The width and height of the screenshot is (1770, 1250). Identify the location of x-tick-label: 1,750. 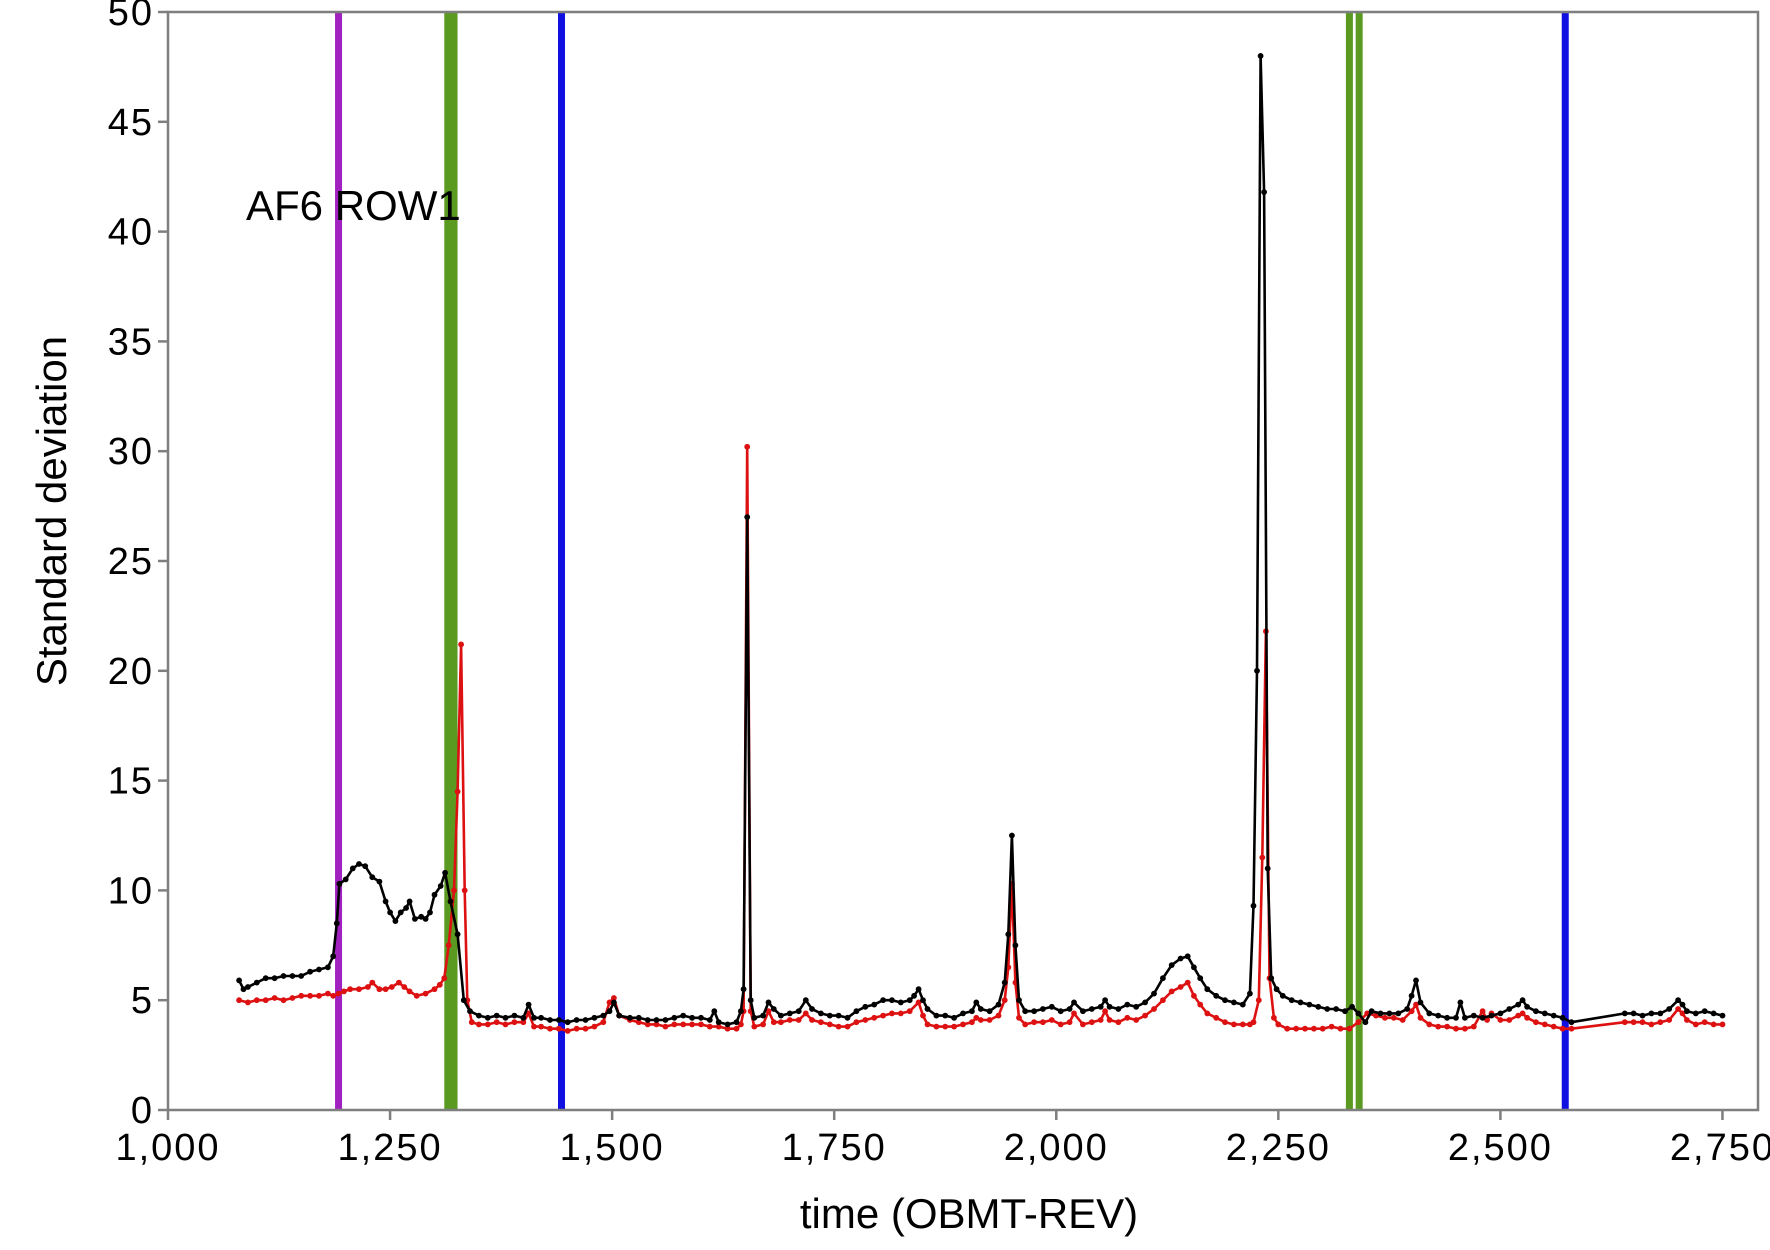
(834, 1148).